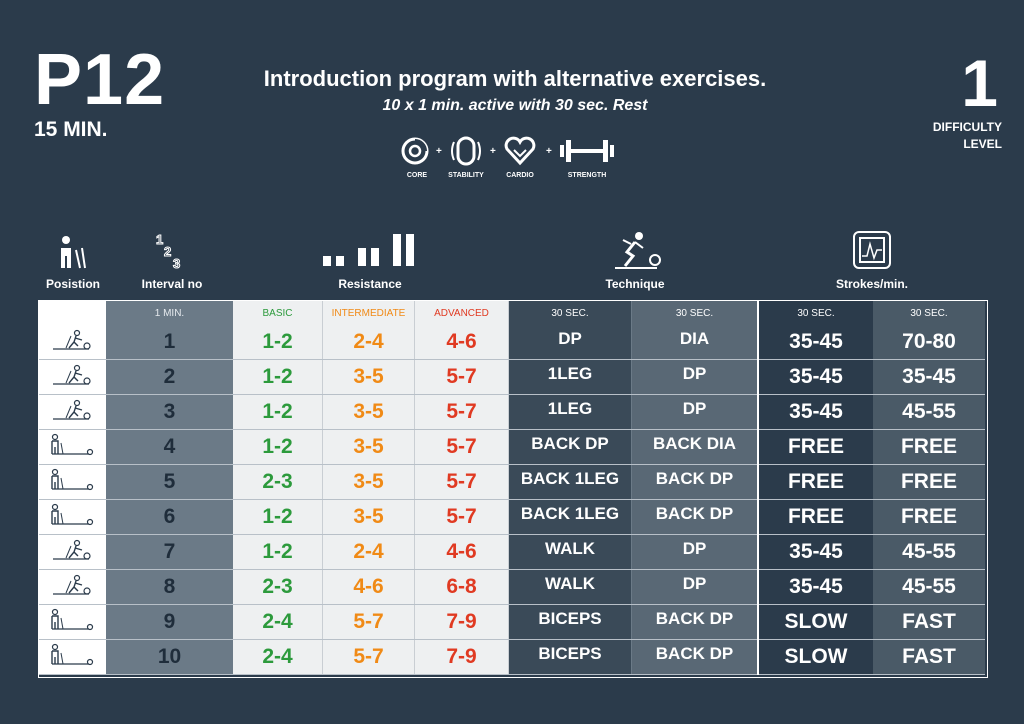 This screenshot has width=1024, height=724. I want to click on focus-plus-2: +, so click(493, 151).